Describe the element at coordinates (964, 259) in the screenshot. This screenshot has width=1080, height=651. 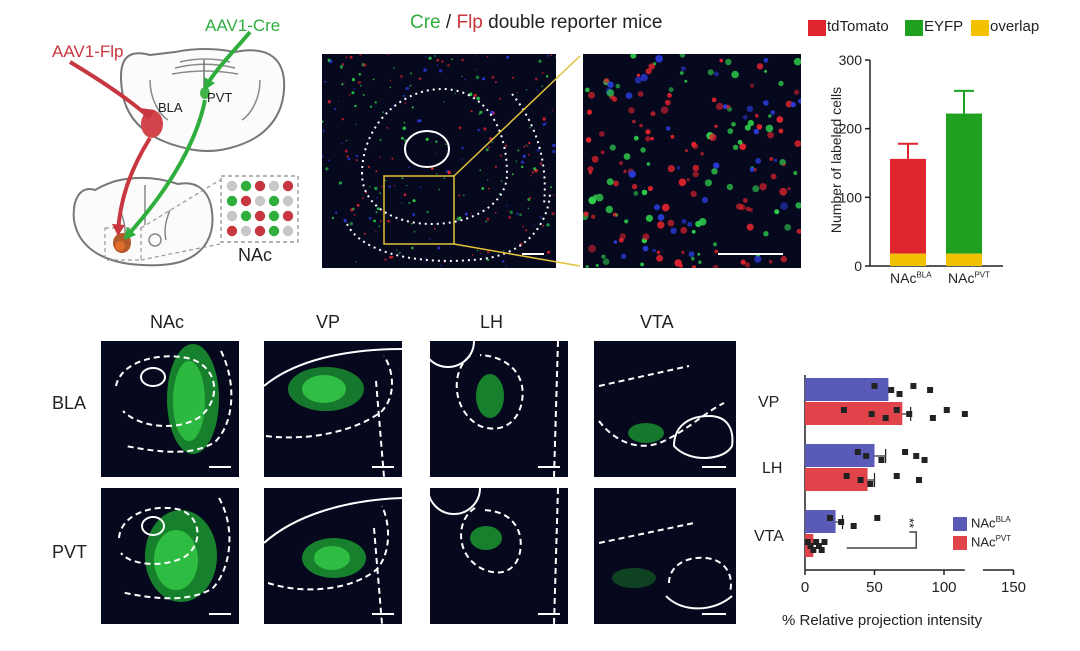
I see `bar-overlap` at that location.